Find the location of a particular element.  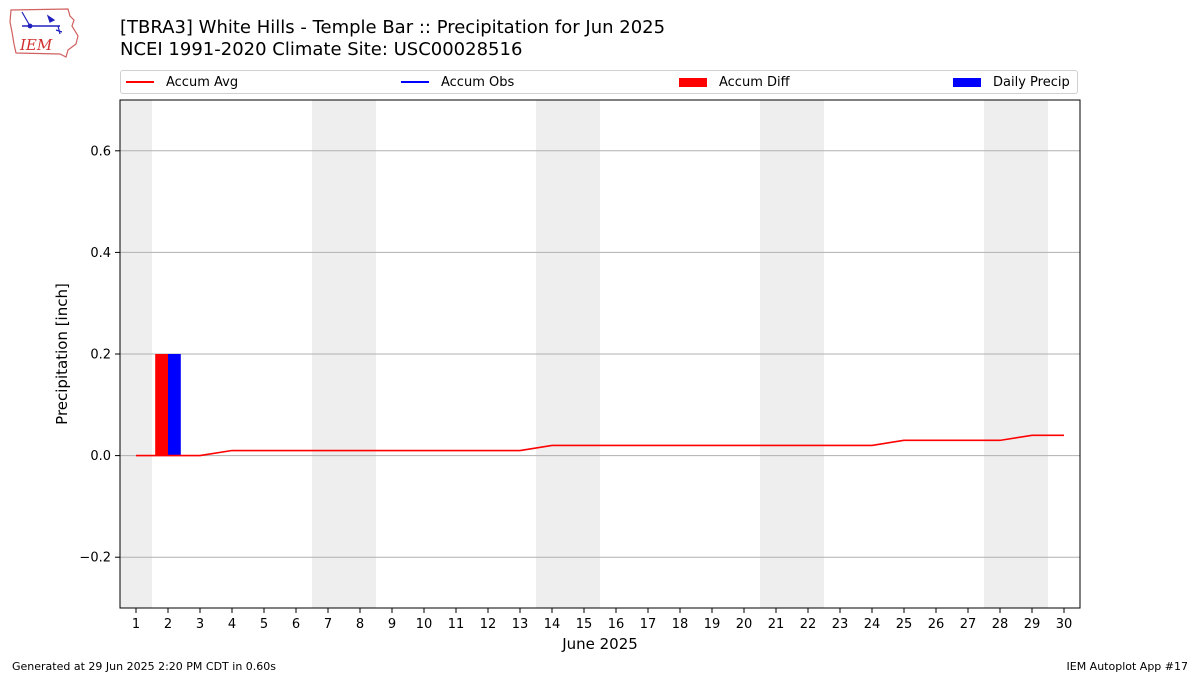

bar-accum-diff is located at coordinates (161, 405).